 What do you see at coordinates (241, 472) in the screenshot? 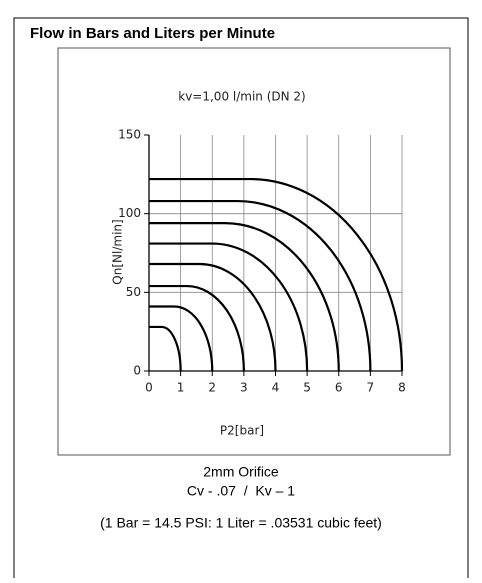
I see `note: 2mm Orifice` at bounding box center [241, 472].